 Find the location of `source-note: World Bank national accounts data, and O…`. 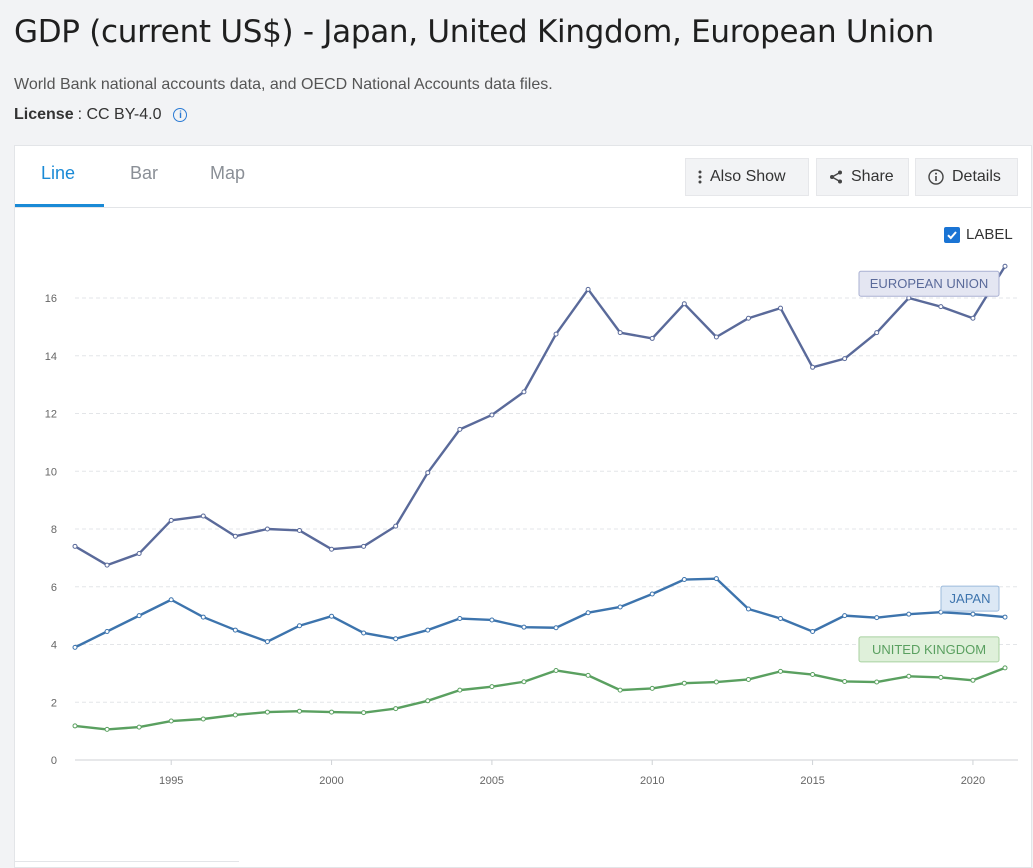

source-note: World Bank national accounts data, and O… is located at coordinates (283, 84).